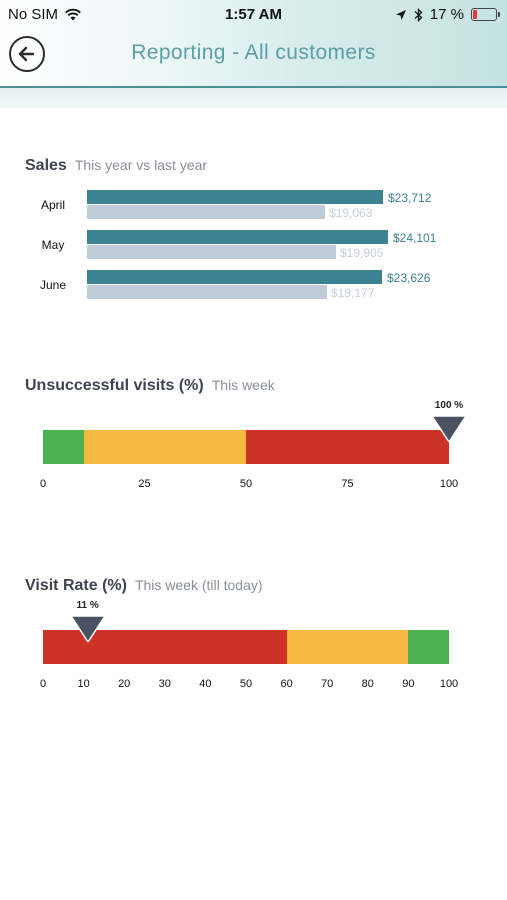 The image size is (507, 900). I want to click on unsuccessful-tick-label: 50, so click(246, 484).